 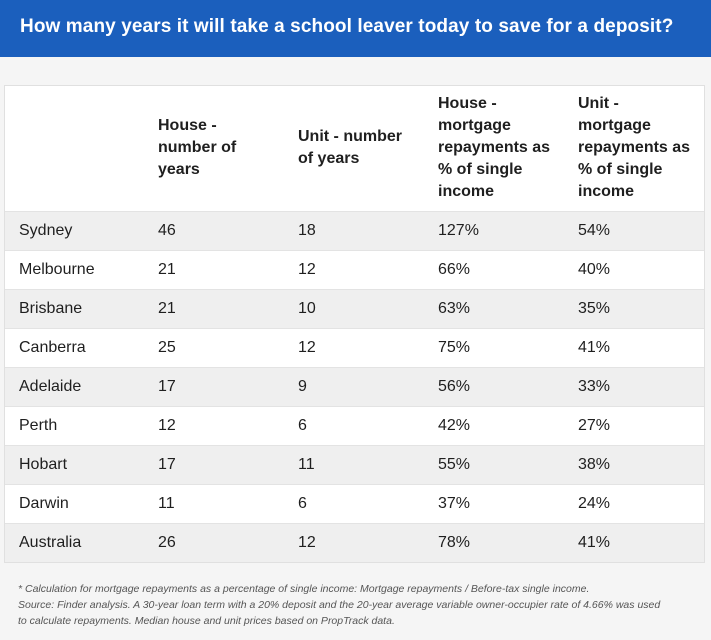 What do you see at coordinates (350, 148) in the screenshot?
I see `column-header-unit-years: Unit - number of years` at bounding box center [350, 148].